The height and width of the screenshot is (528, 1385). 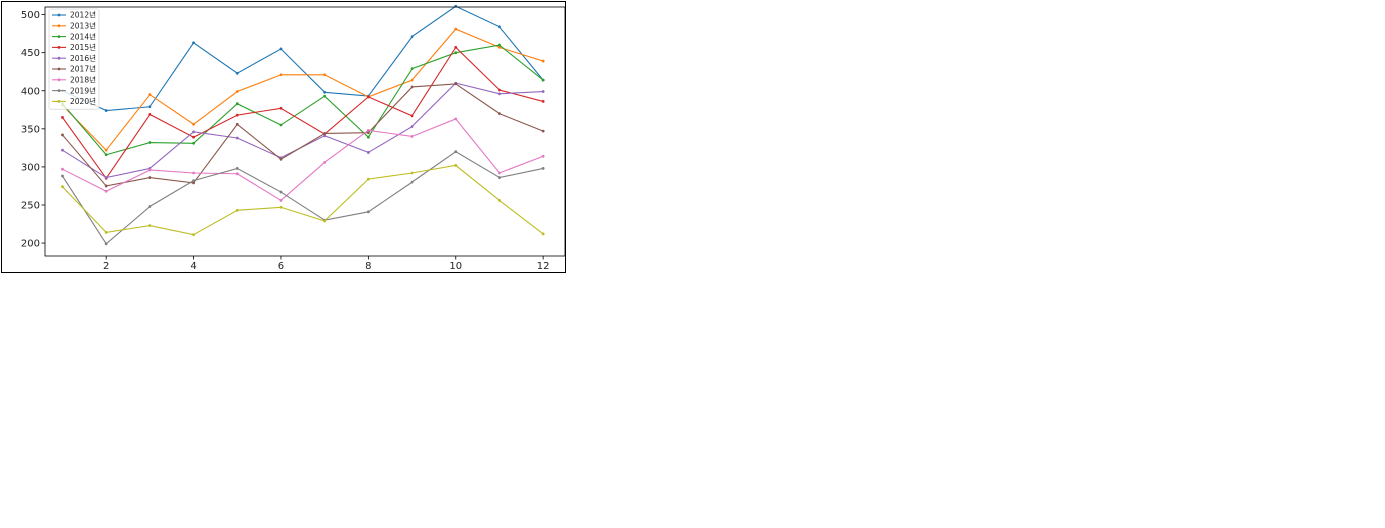 I want to click on legend-label: 2014년, so click(x=83, y=36).